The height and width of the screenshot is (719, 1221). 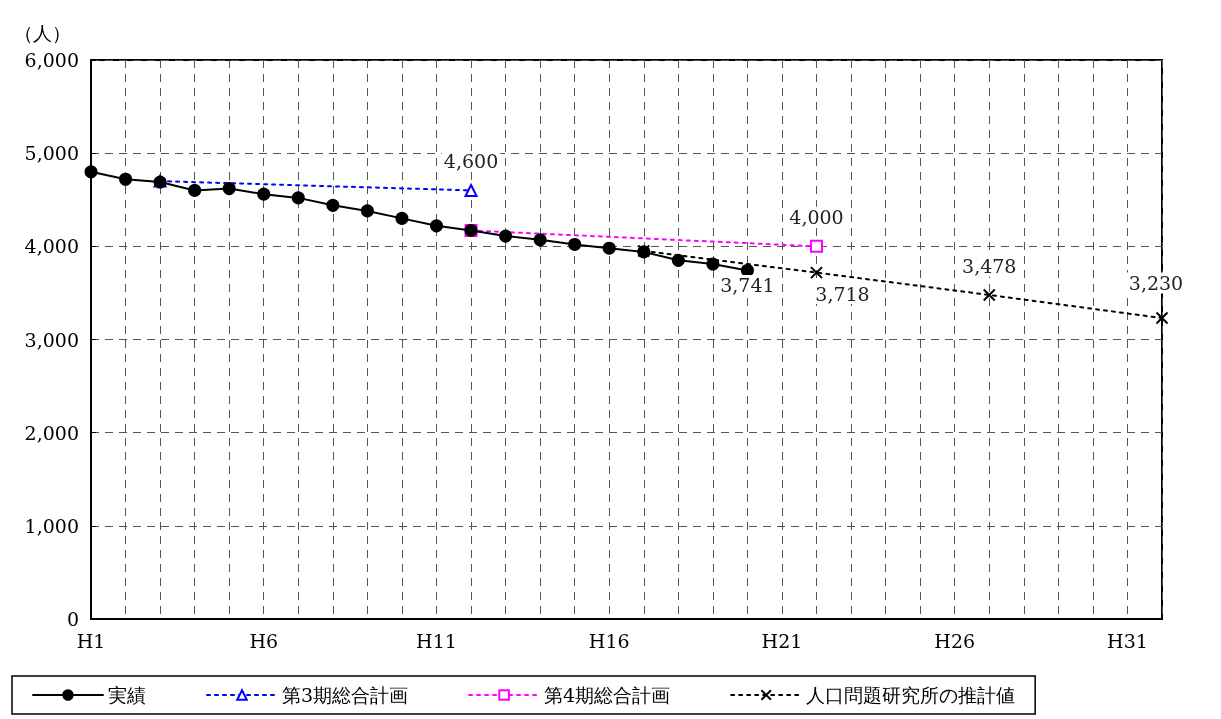 What do you see at coordinates (72, 619) in the screenshot?
I see `y-tick-label: 0` at bounding box center [72, 619].